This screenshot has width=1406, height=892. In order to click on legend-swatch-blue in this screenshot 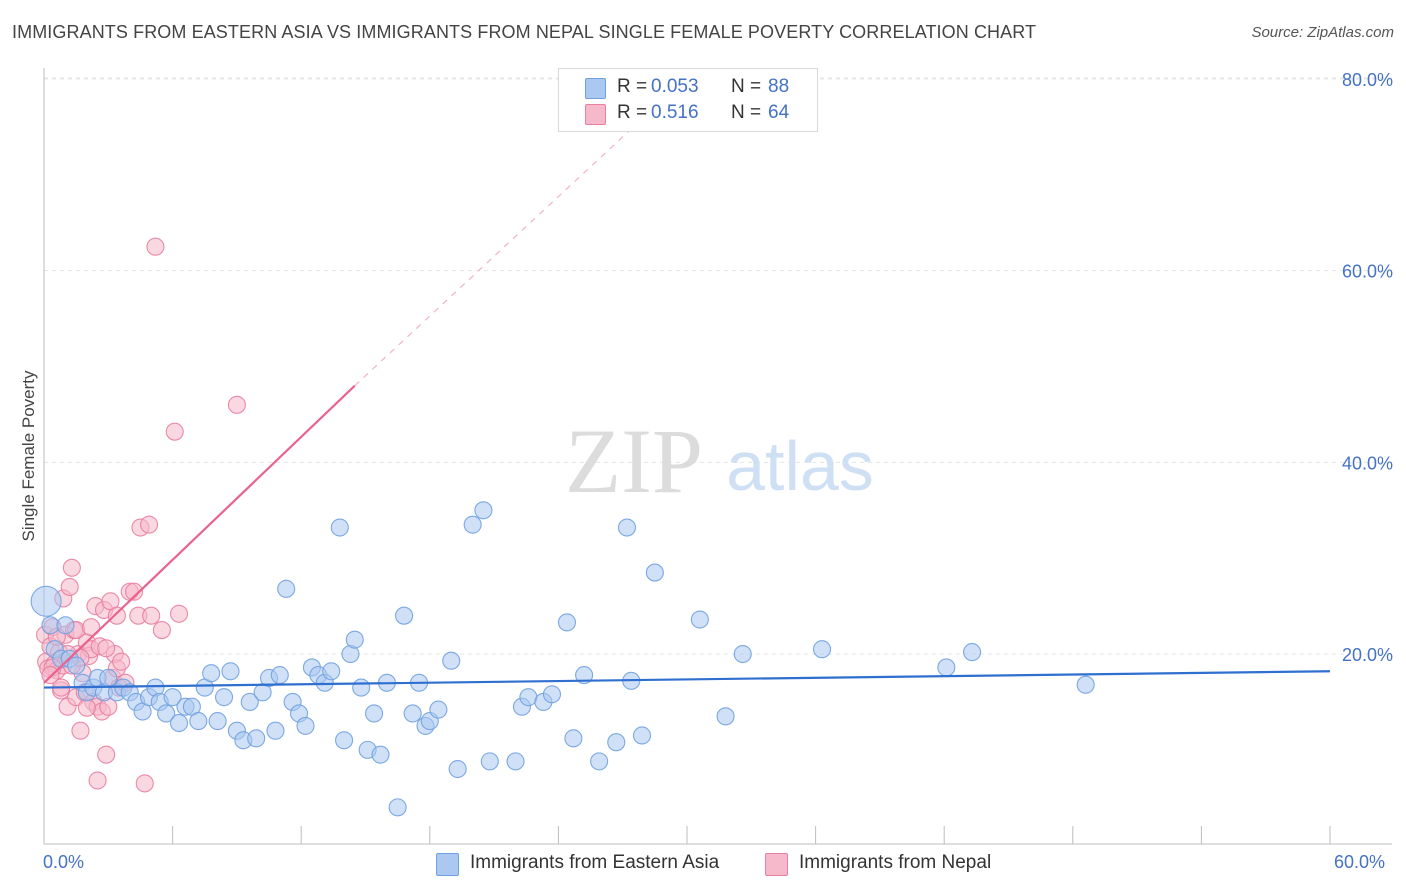, I will do `click(595, 88)`.